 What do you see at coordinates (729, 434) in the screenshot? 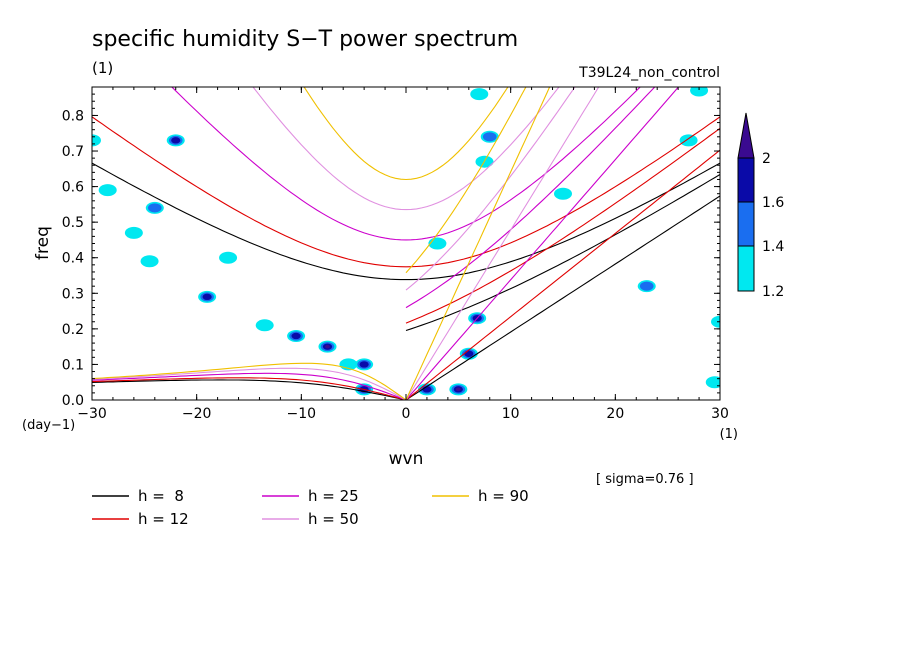
I see `x-axis-unit: (1)` at bounding box center [729, 434].